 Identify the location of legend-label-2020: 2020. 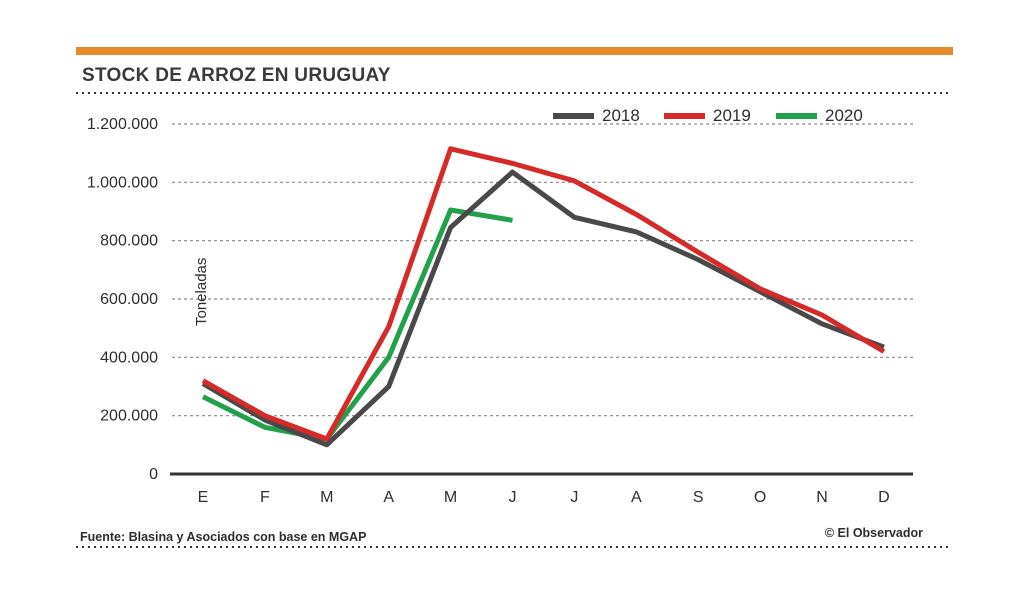
(844, 115).